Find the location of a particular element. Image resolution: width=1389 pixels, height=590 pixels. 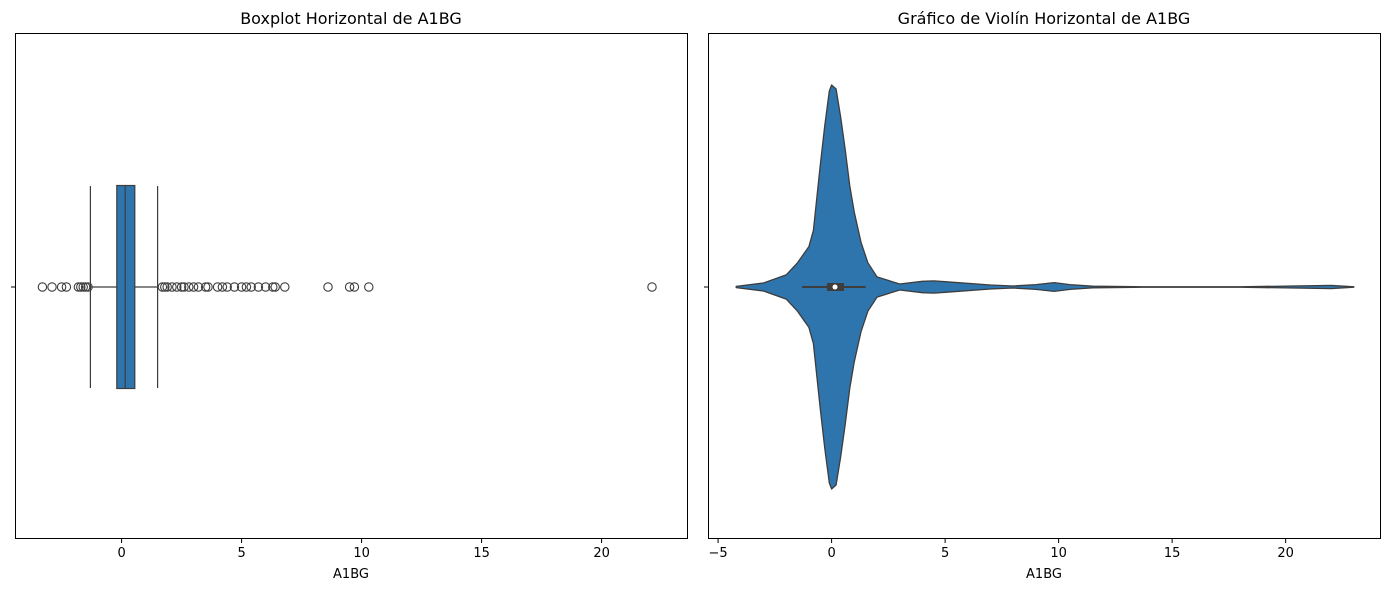

boxplot-x-axis: 0 5 10 15 20 is located at coordinates (363, 550).